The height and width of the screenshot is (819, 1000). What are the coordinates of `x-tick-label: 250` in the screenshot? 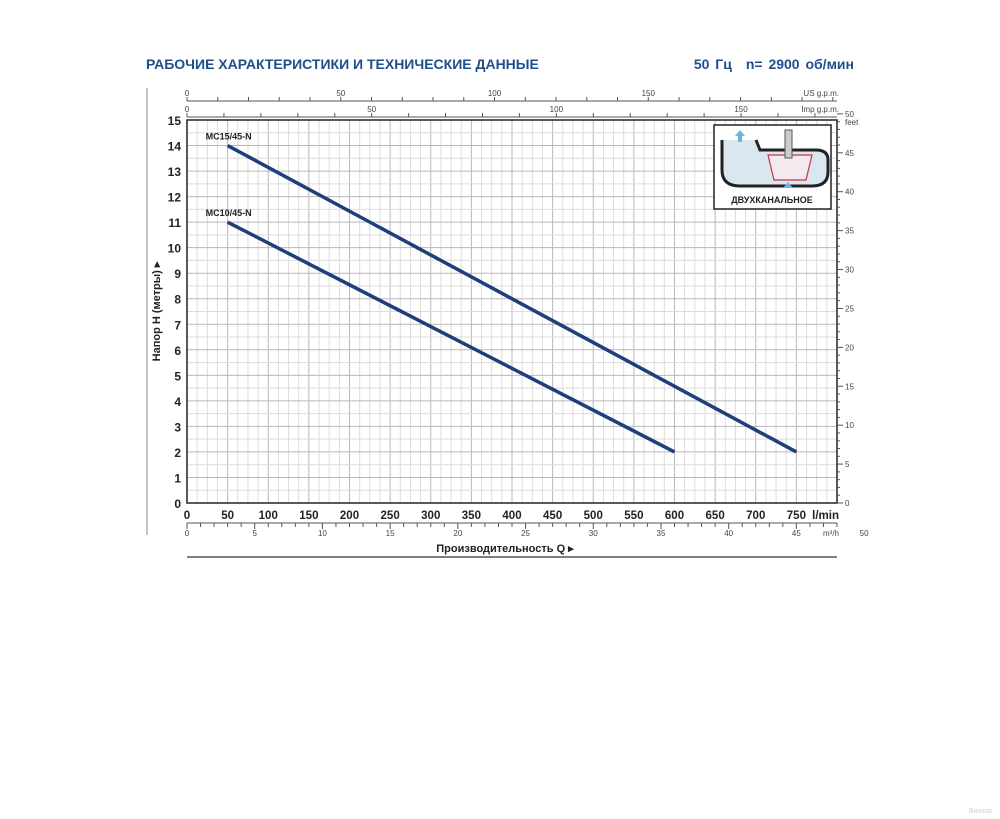 It's located at (390, 516).